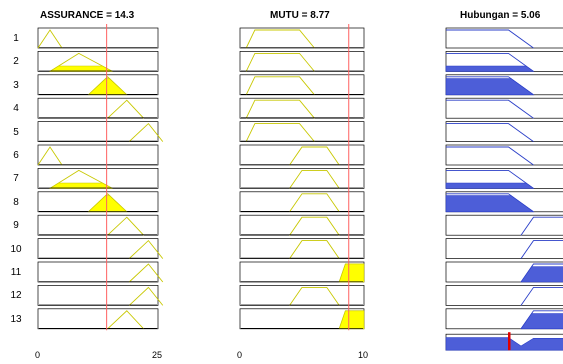 The width and height of the screenshot is (563, 364). What do you see at coordinates (16, 109) in the screenshot?
I see `rule-number: 4` at bounding box center [16, 109].